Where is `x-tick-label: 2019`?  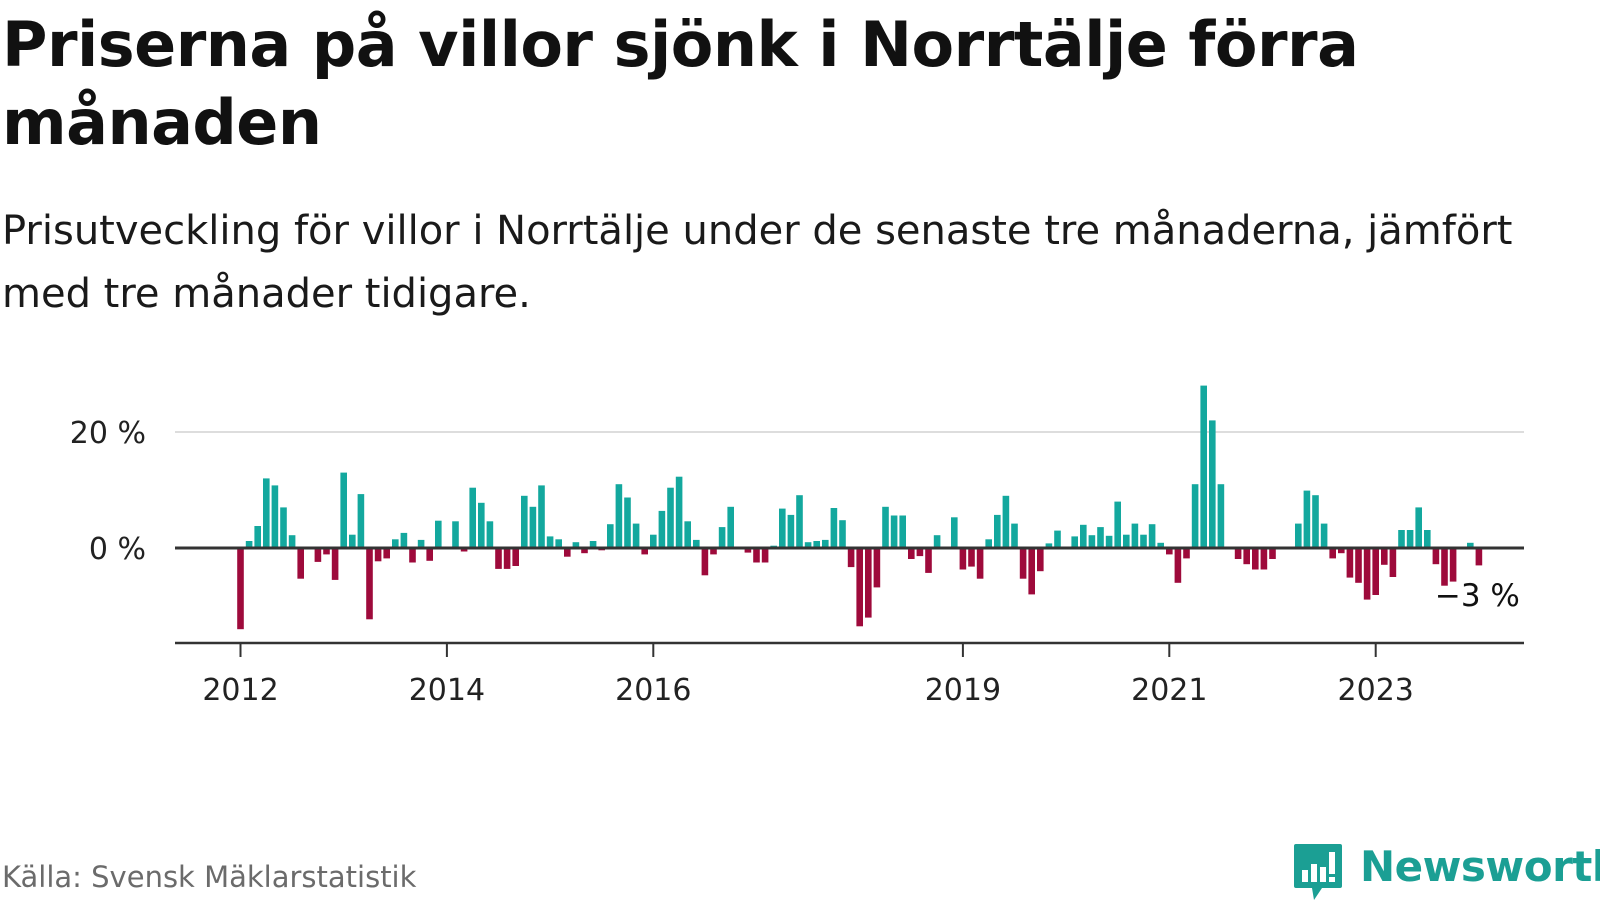 x-tick-label: 2019 is located at coordinates (963, 690).